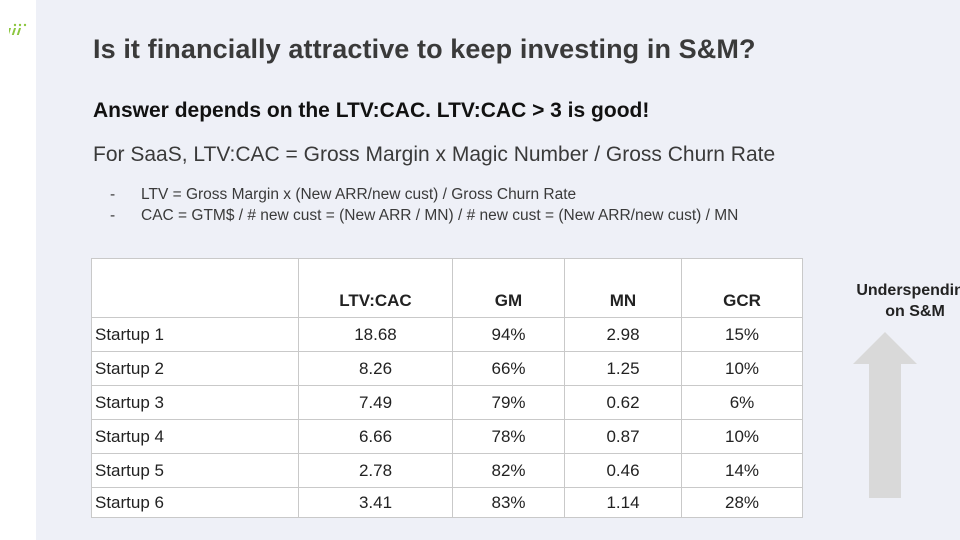  Describe the element at coordinates (375, 436) in the screenshot. I see `cell-ltv-cac: 6.66` at that location.